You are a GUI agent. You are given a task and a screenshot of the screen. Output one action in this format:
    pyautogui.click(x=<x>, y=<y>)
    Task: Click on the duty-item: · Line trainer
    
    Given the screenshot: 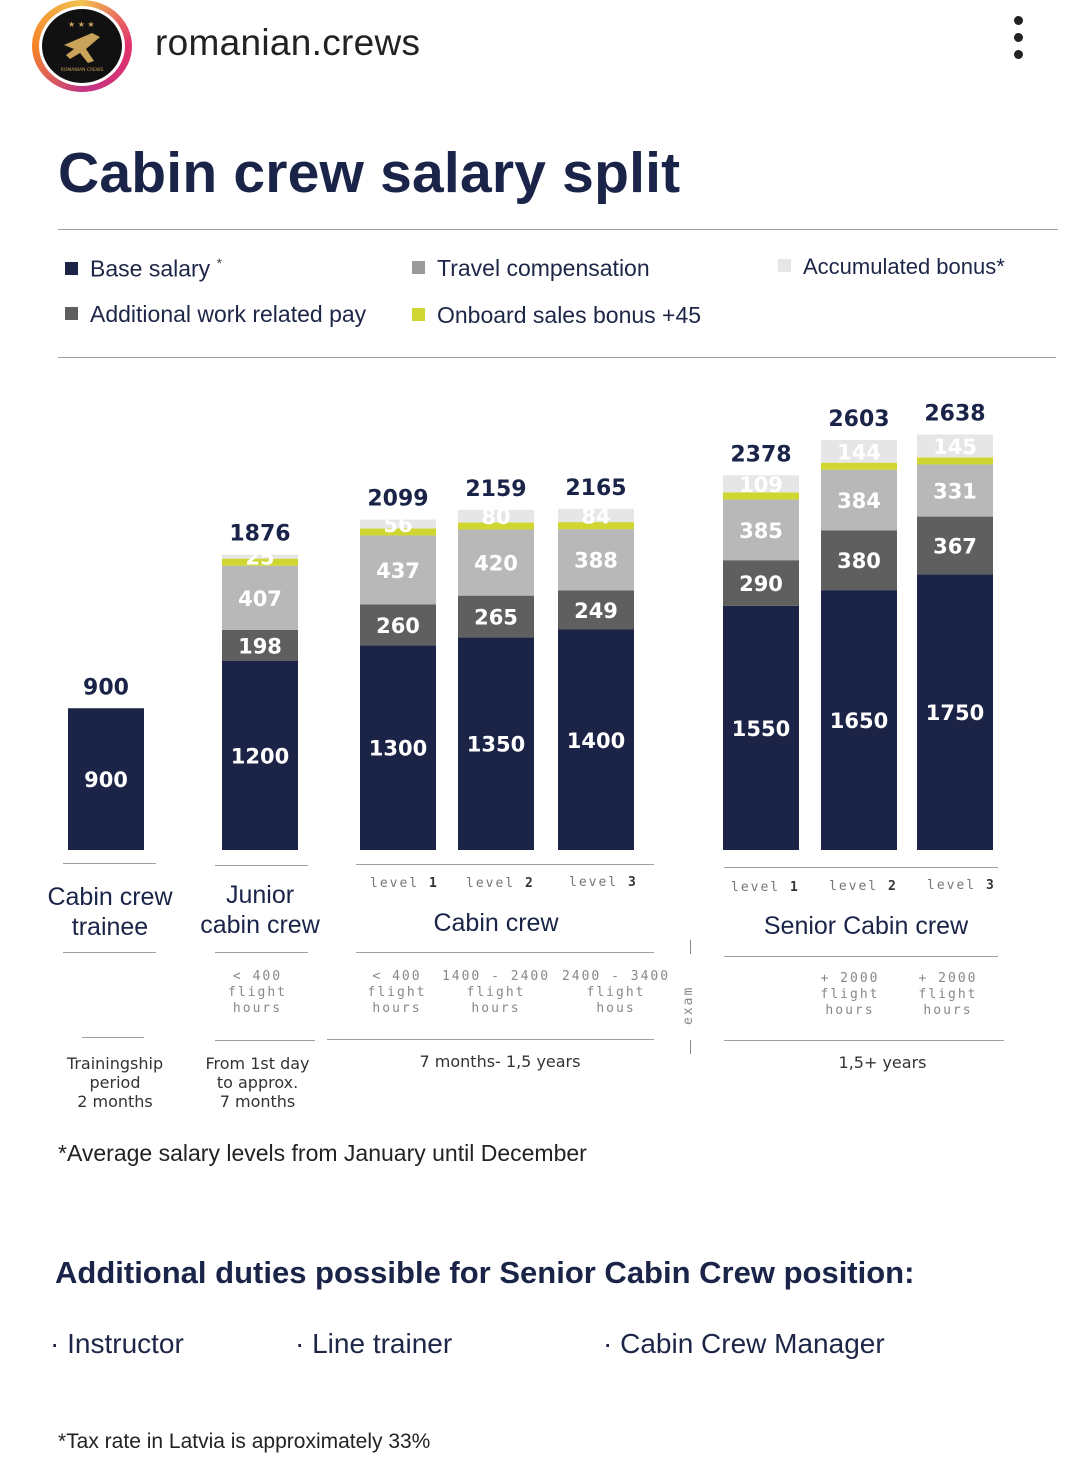 What is the action you would take?
    pyautogui.click(x=374, y=1343)
    